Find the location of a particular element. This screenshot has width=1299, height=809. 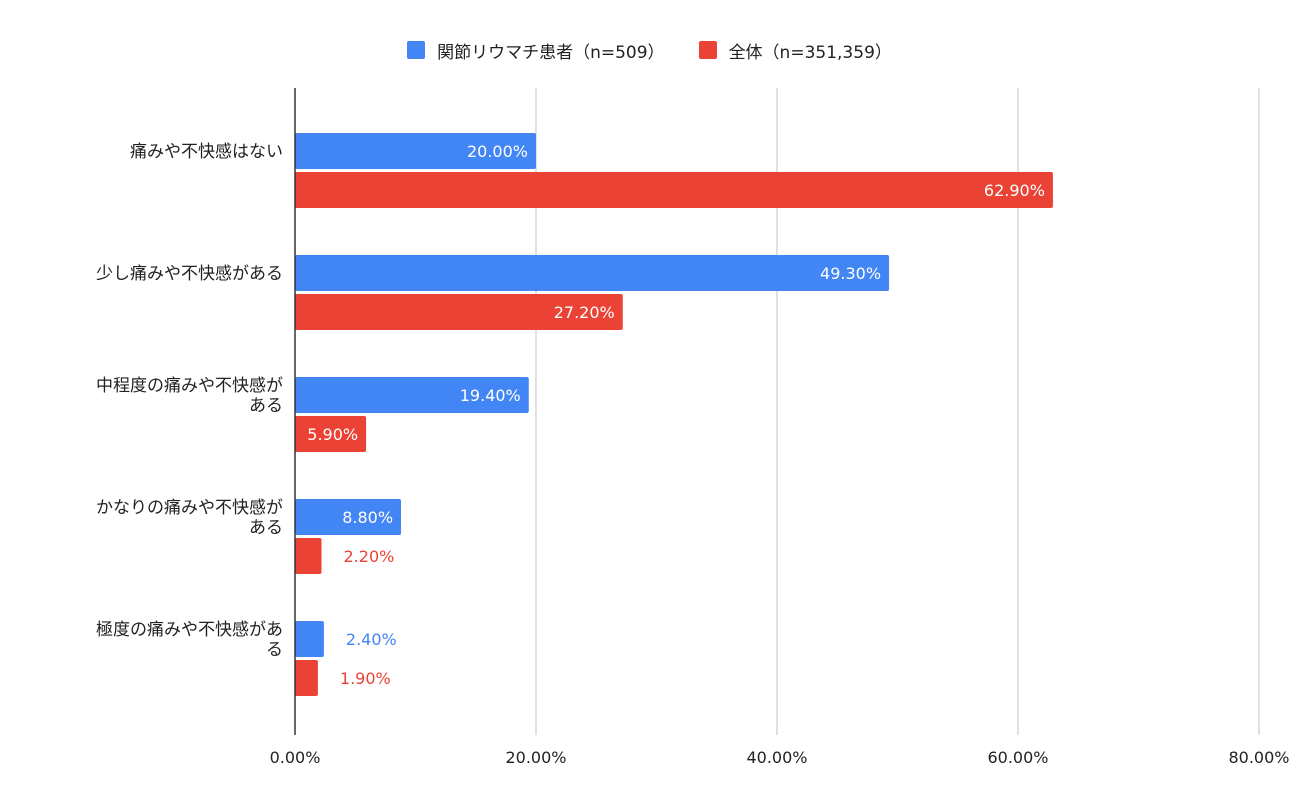

category-label-5-line-1: 極度の痛みや不快感があ is located at coordinates (189, 630).